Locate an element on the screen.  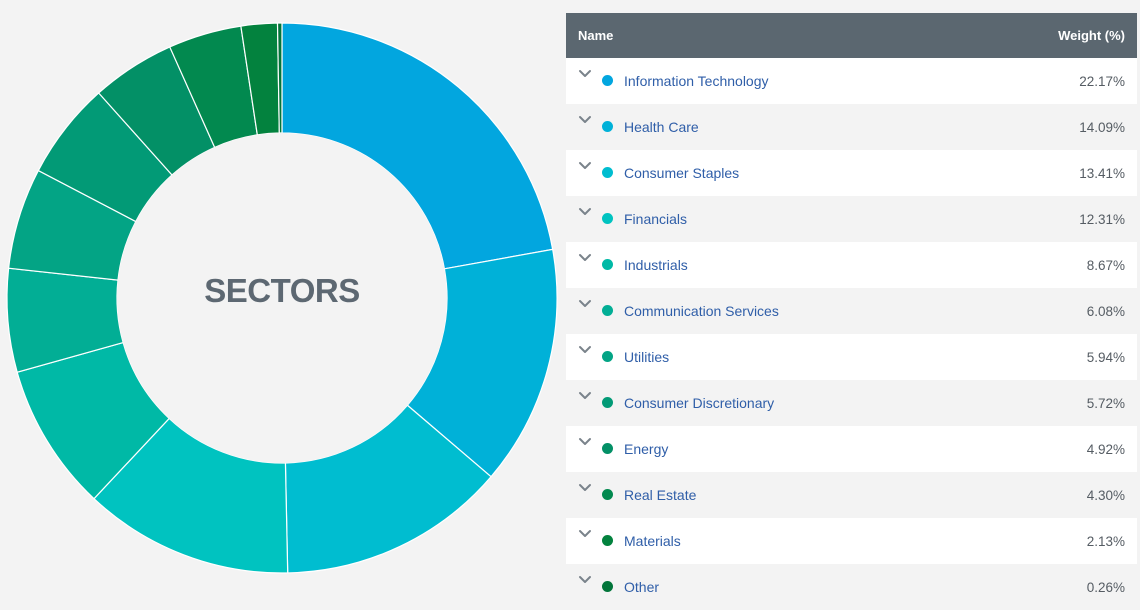
table-row: Real Estate 4.30% is located at coordinates (851, 495).